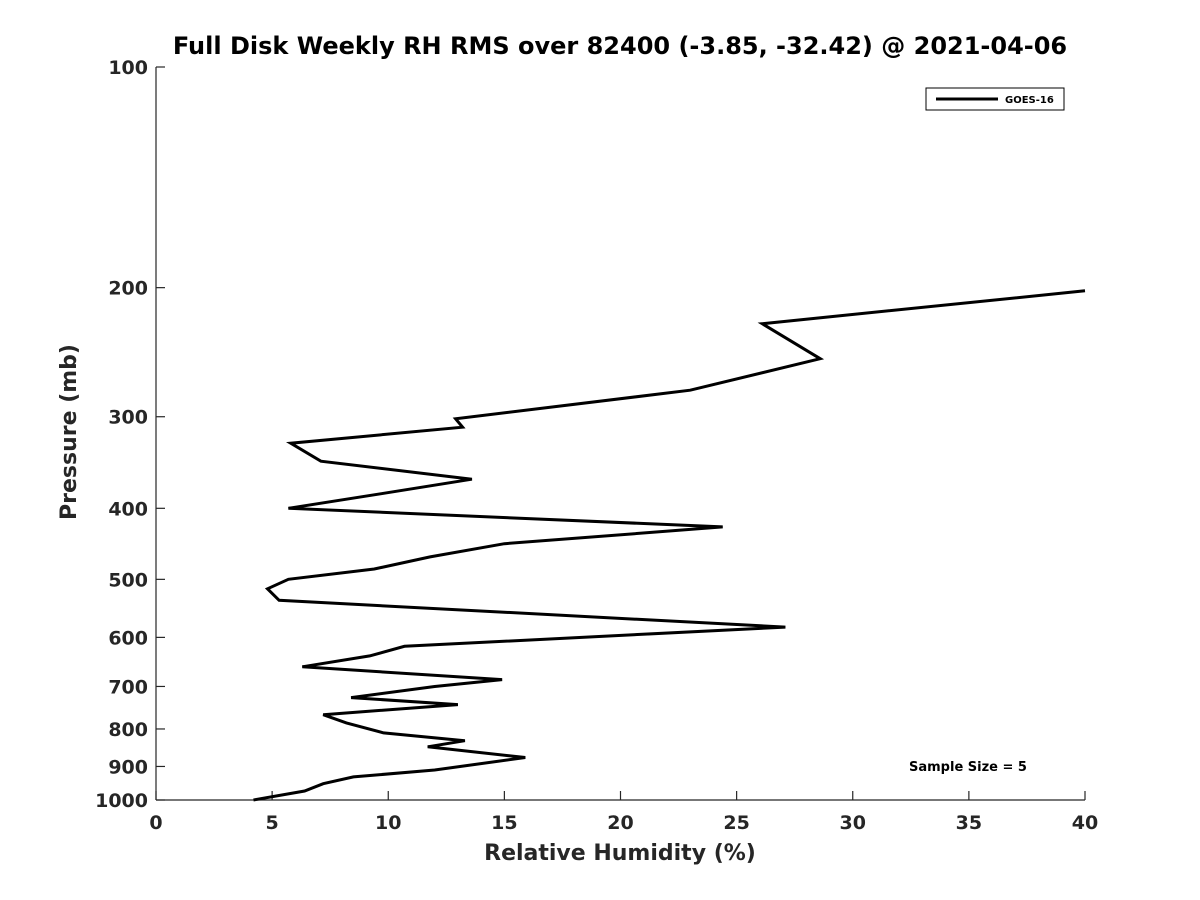  Describe the element at coordinates (504, 823) in the screenshot. I see `x-tick-label: 15` at that location.